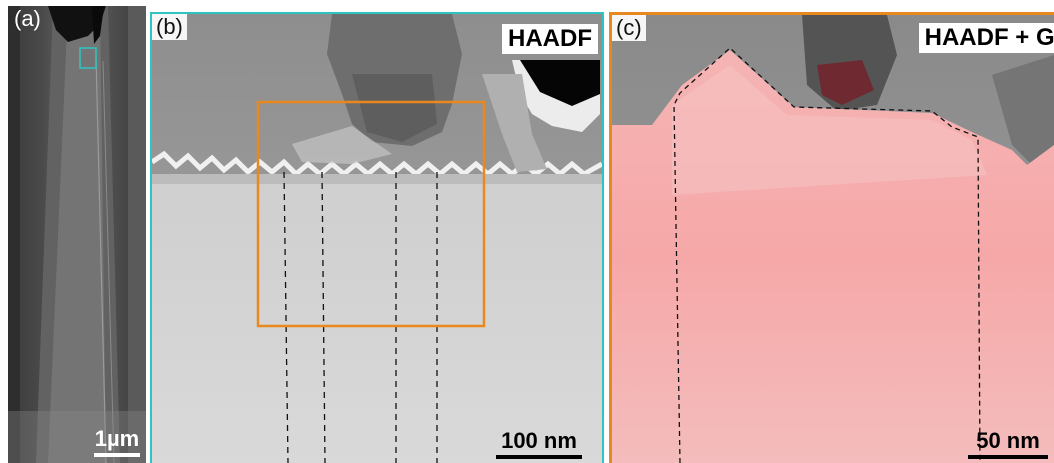 The width and height of the screenshot is (1054, 463). What do you see at coordinates (550, 39) in the screenshot?
I see `panel-b-modality-label: HAADF` at bounding box center [550, 39].